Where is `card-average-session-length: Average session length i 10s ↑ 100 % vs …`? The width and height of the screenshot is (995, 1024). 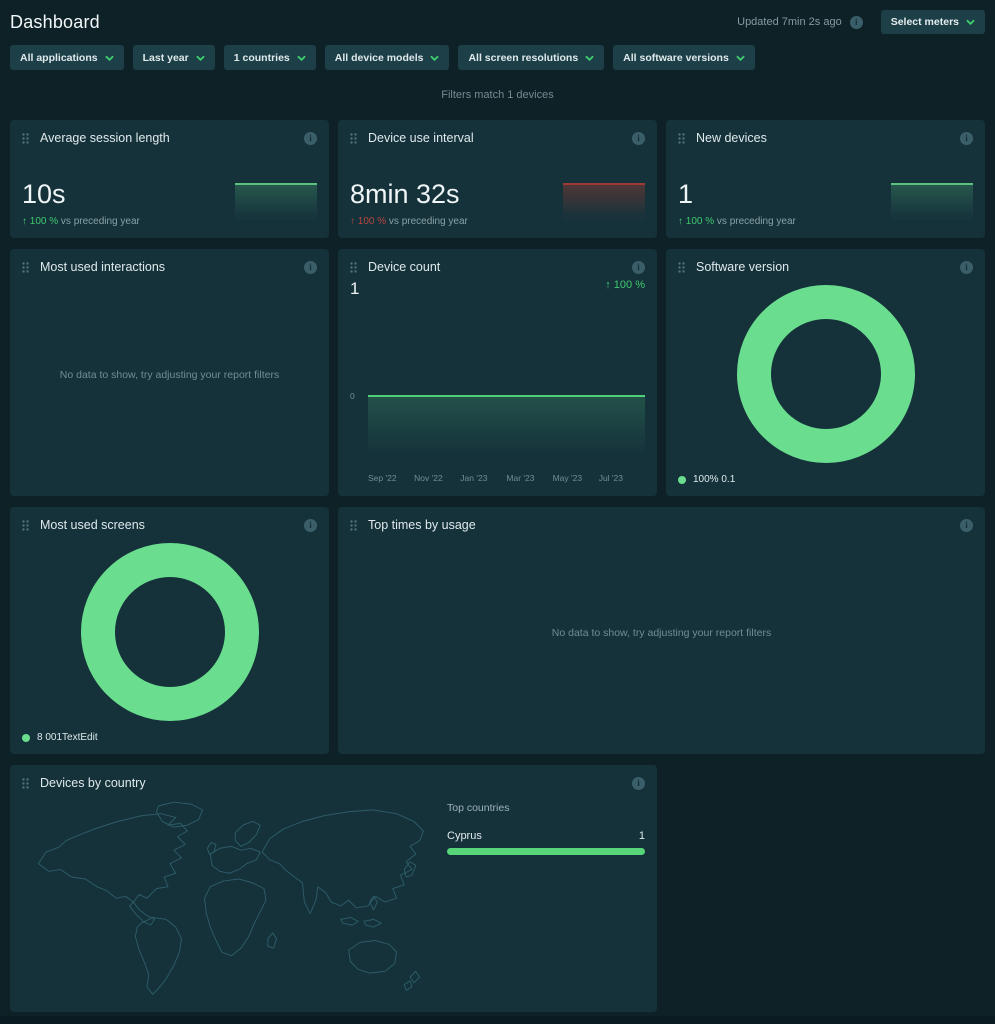 card-average-session-length: Average session length i 10s ↑ 100 % vs … is located at coordinates (169, 179).